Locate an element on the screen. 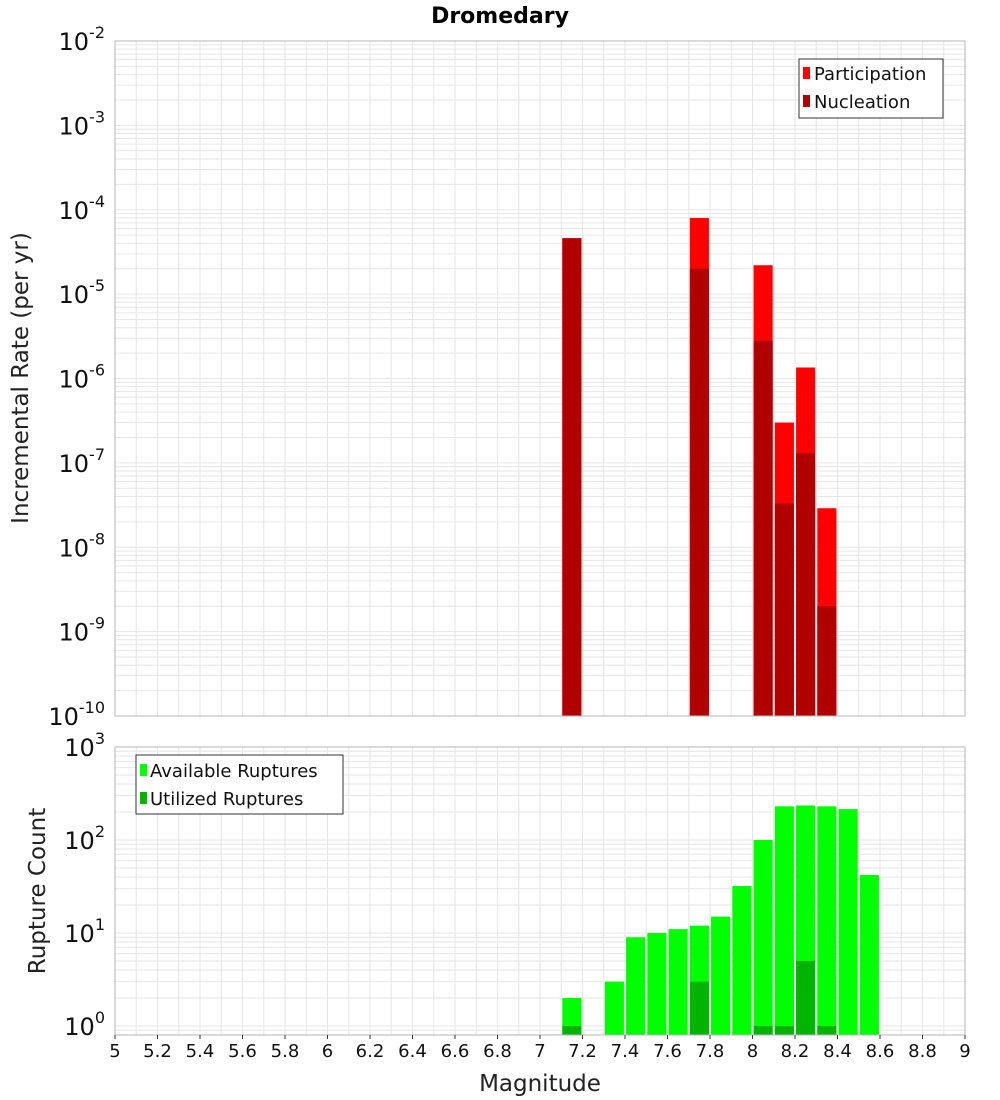  y-tick-label: 10³ is located at coordinates (84, 745).